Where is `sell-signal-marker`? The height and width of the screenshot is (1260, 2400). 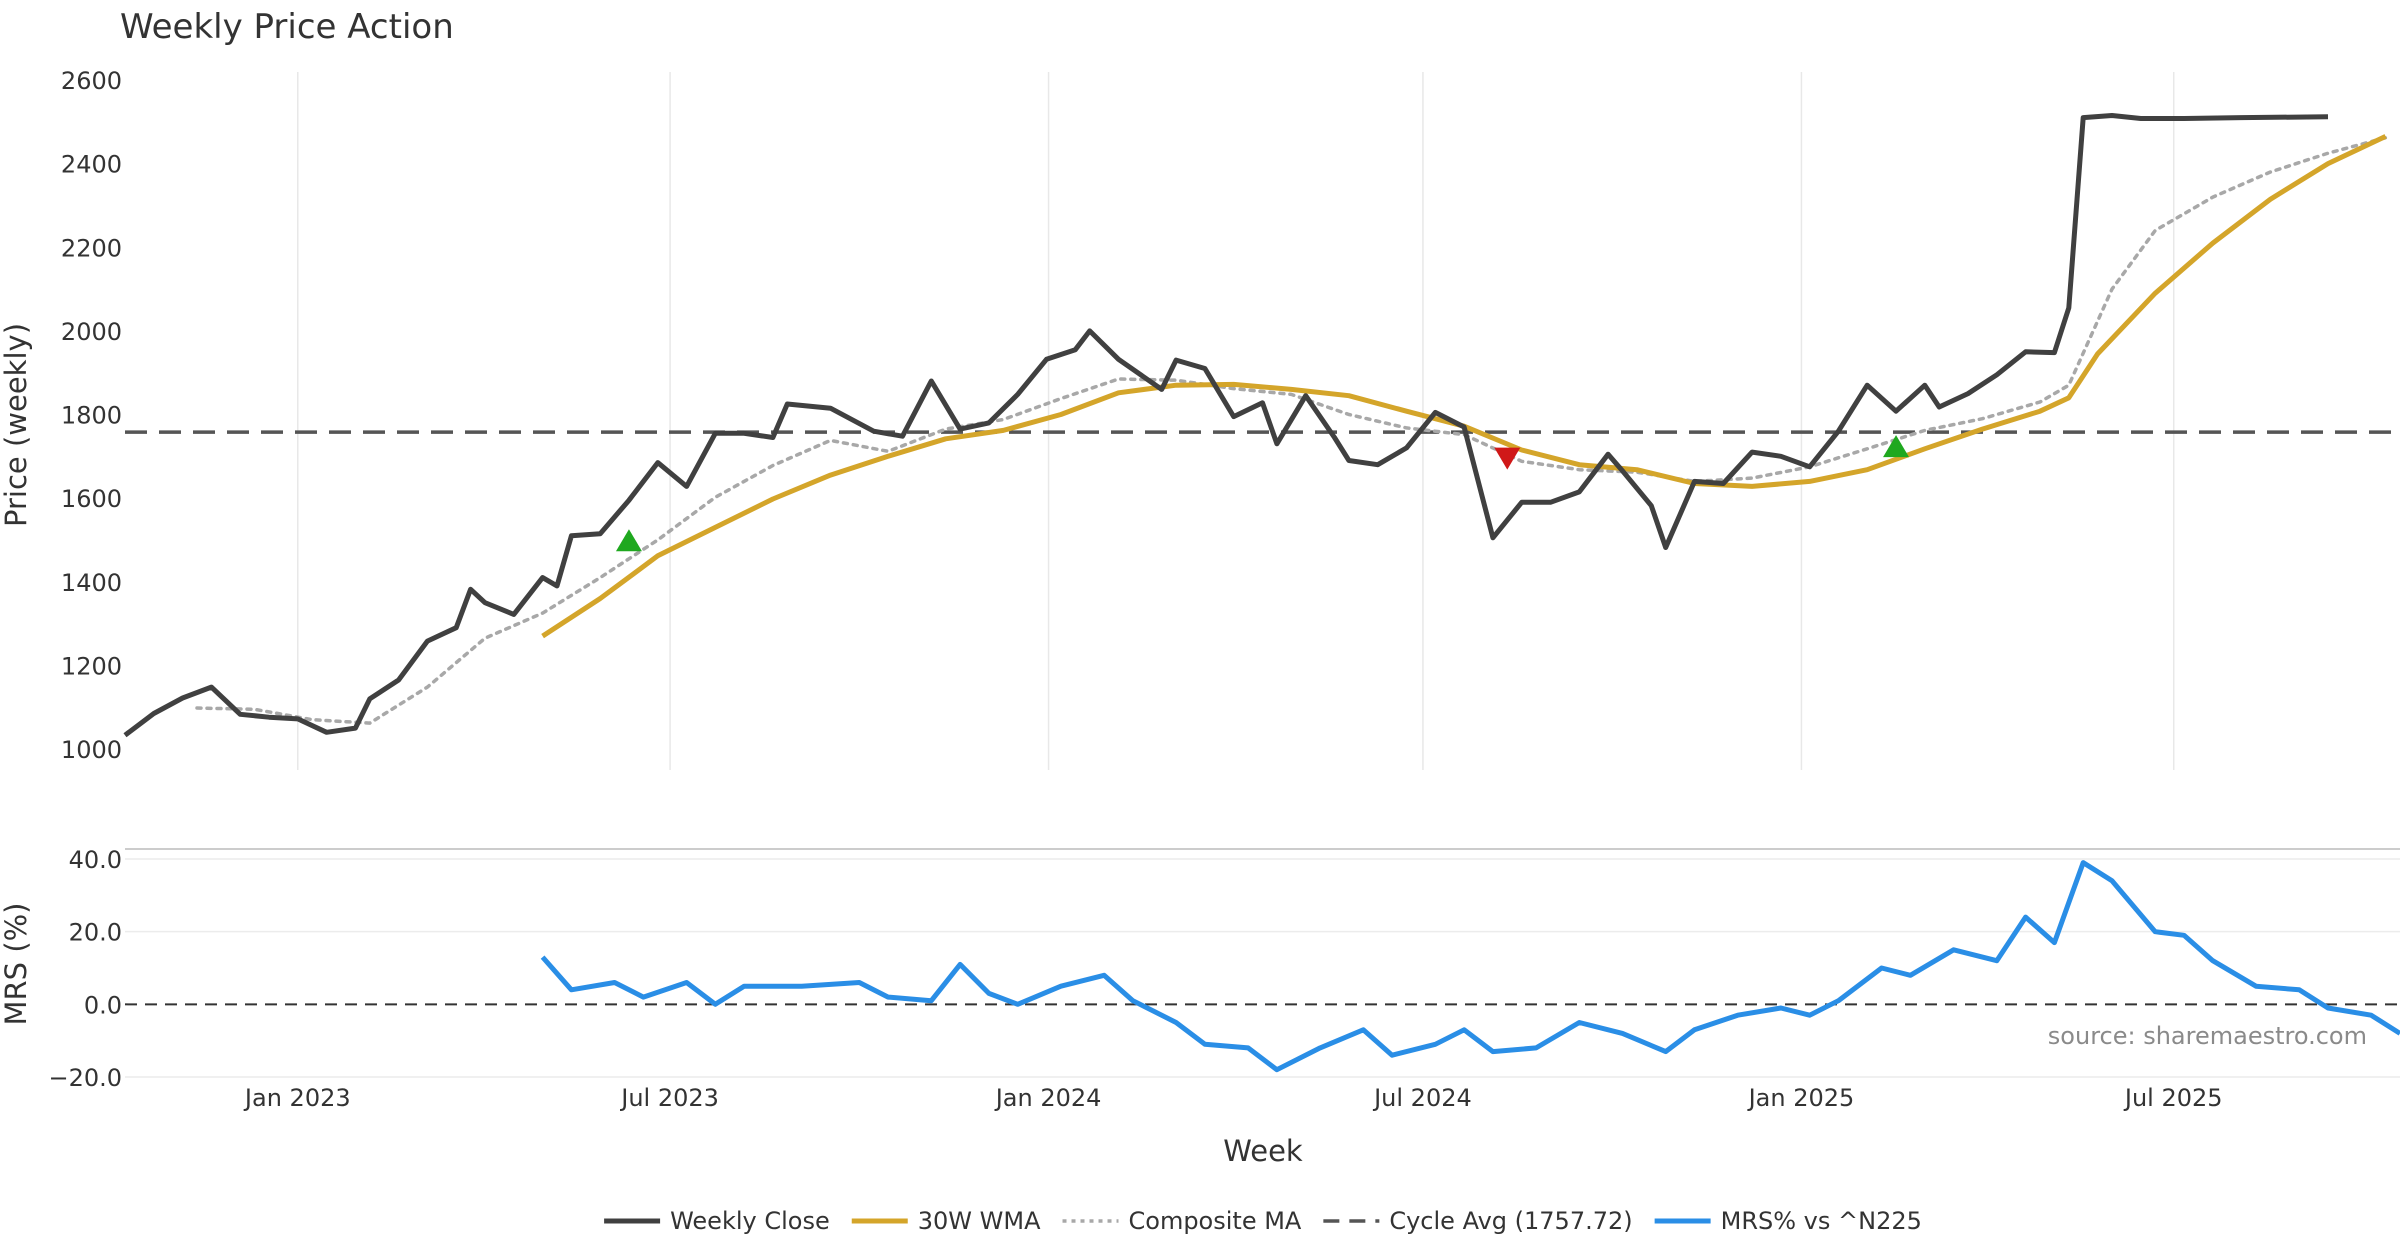
sell-signal-marker is located at coordinates (1507, 458).